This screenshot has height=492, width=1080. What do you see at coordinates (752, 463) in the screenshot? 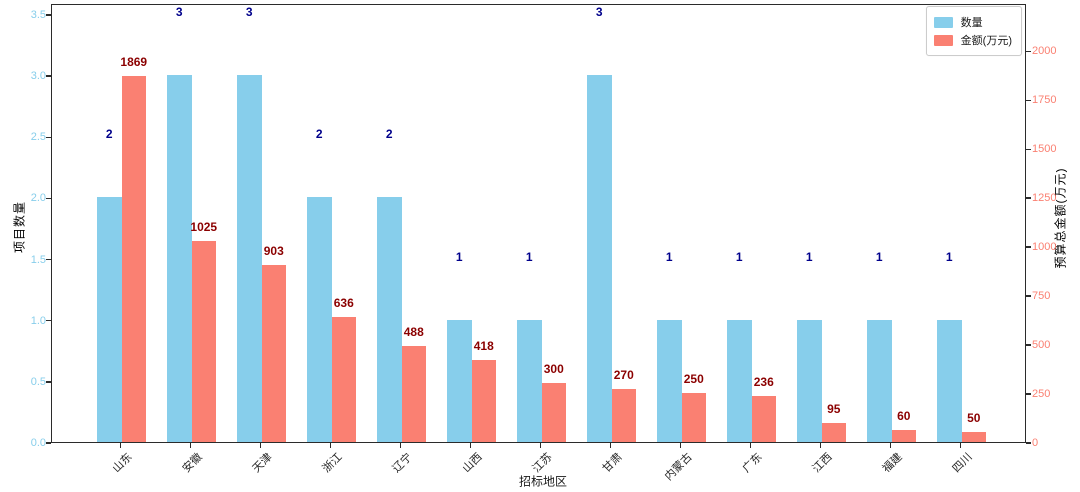
I see `x-tick-label: 广东` at bounding box center [752, 463].